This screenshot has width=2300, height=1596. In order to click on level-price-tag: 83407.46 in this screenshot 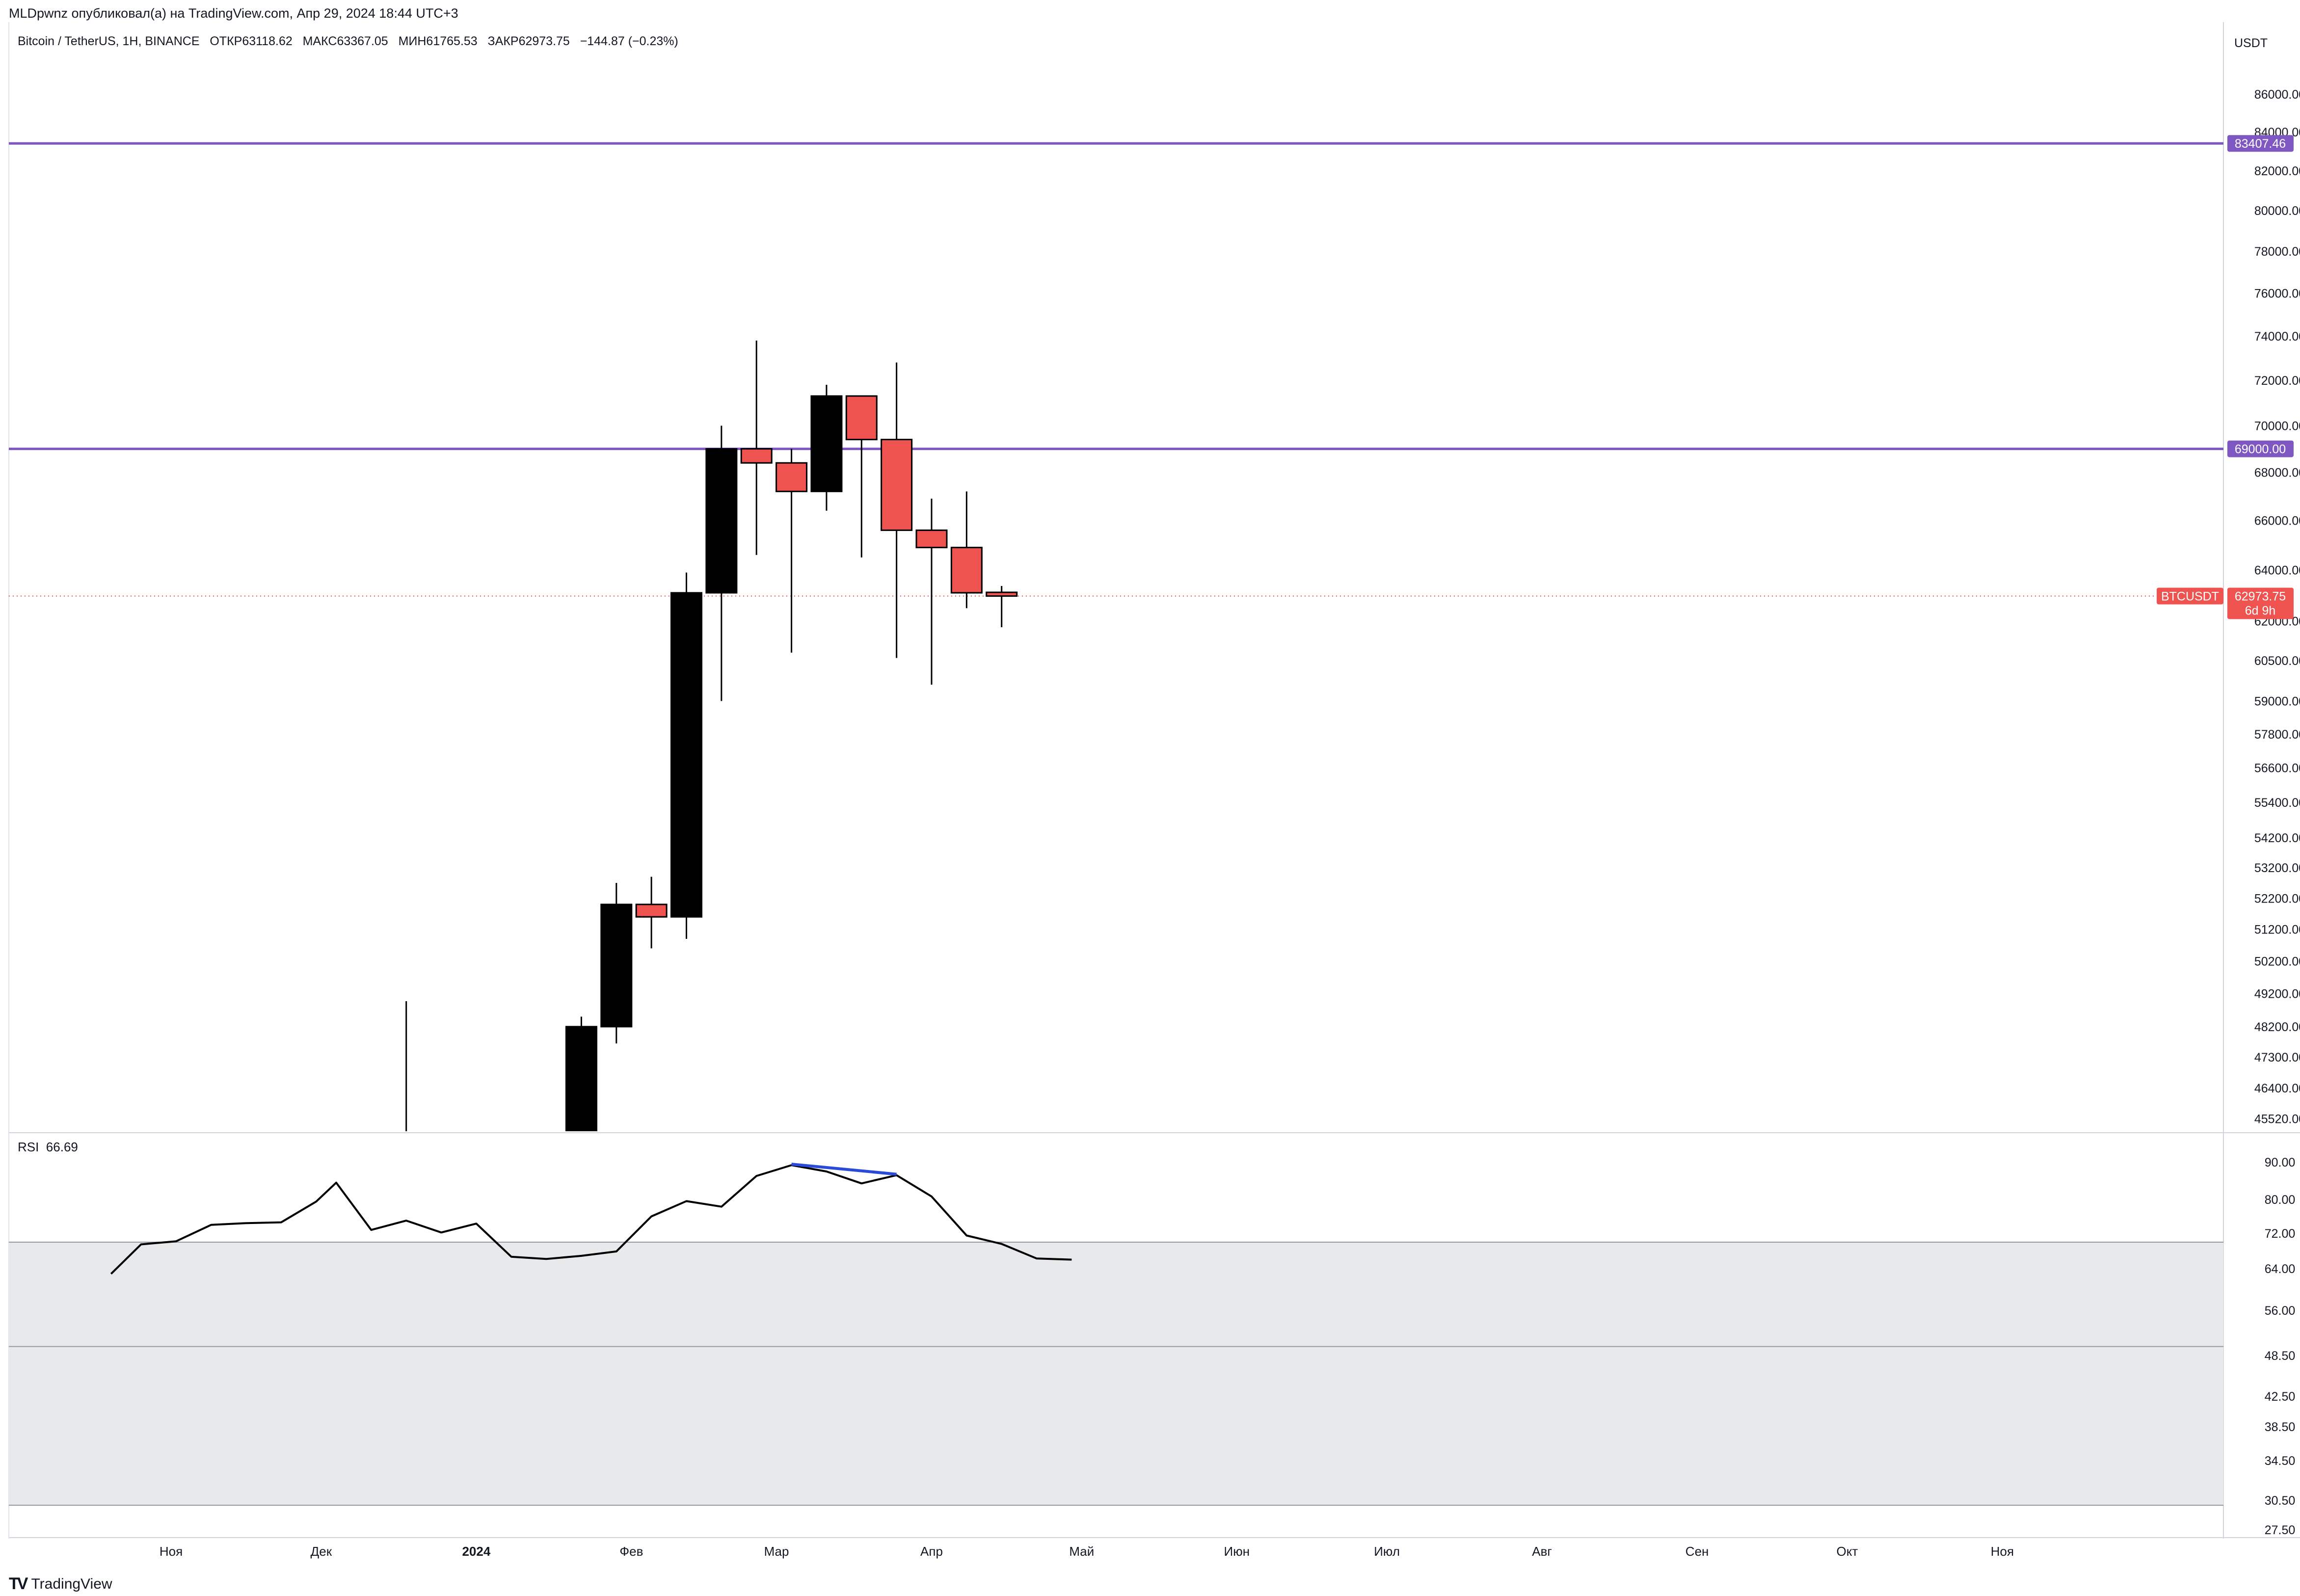, I will do `click(2260, 143)`.